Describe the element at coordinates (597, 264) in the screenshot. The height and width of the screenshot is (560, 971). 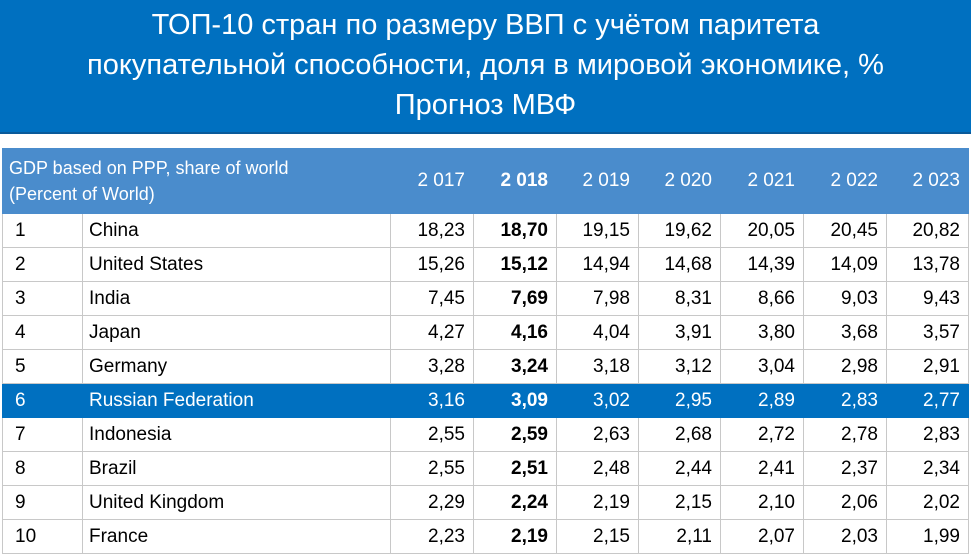
I see `value-cell: 14,94` at that location.